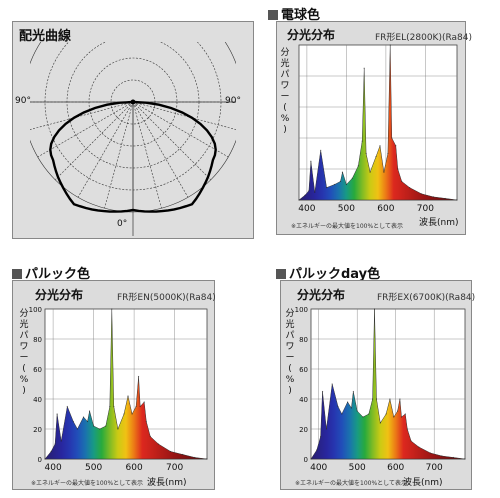  I want to click on chart-model: FR形EL(2800K)(Ra84), so click(424, 38).